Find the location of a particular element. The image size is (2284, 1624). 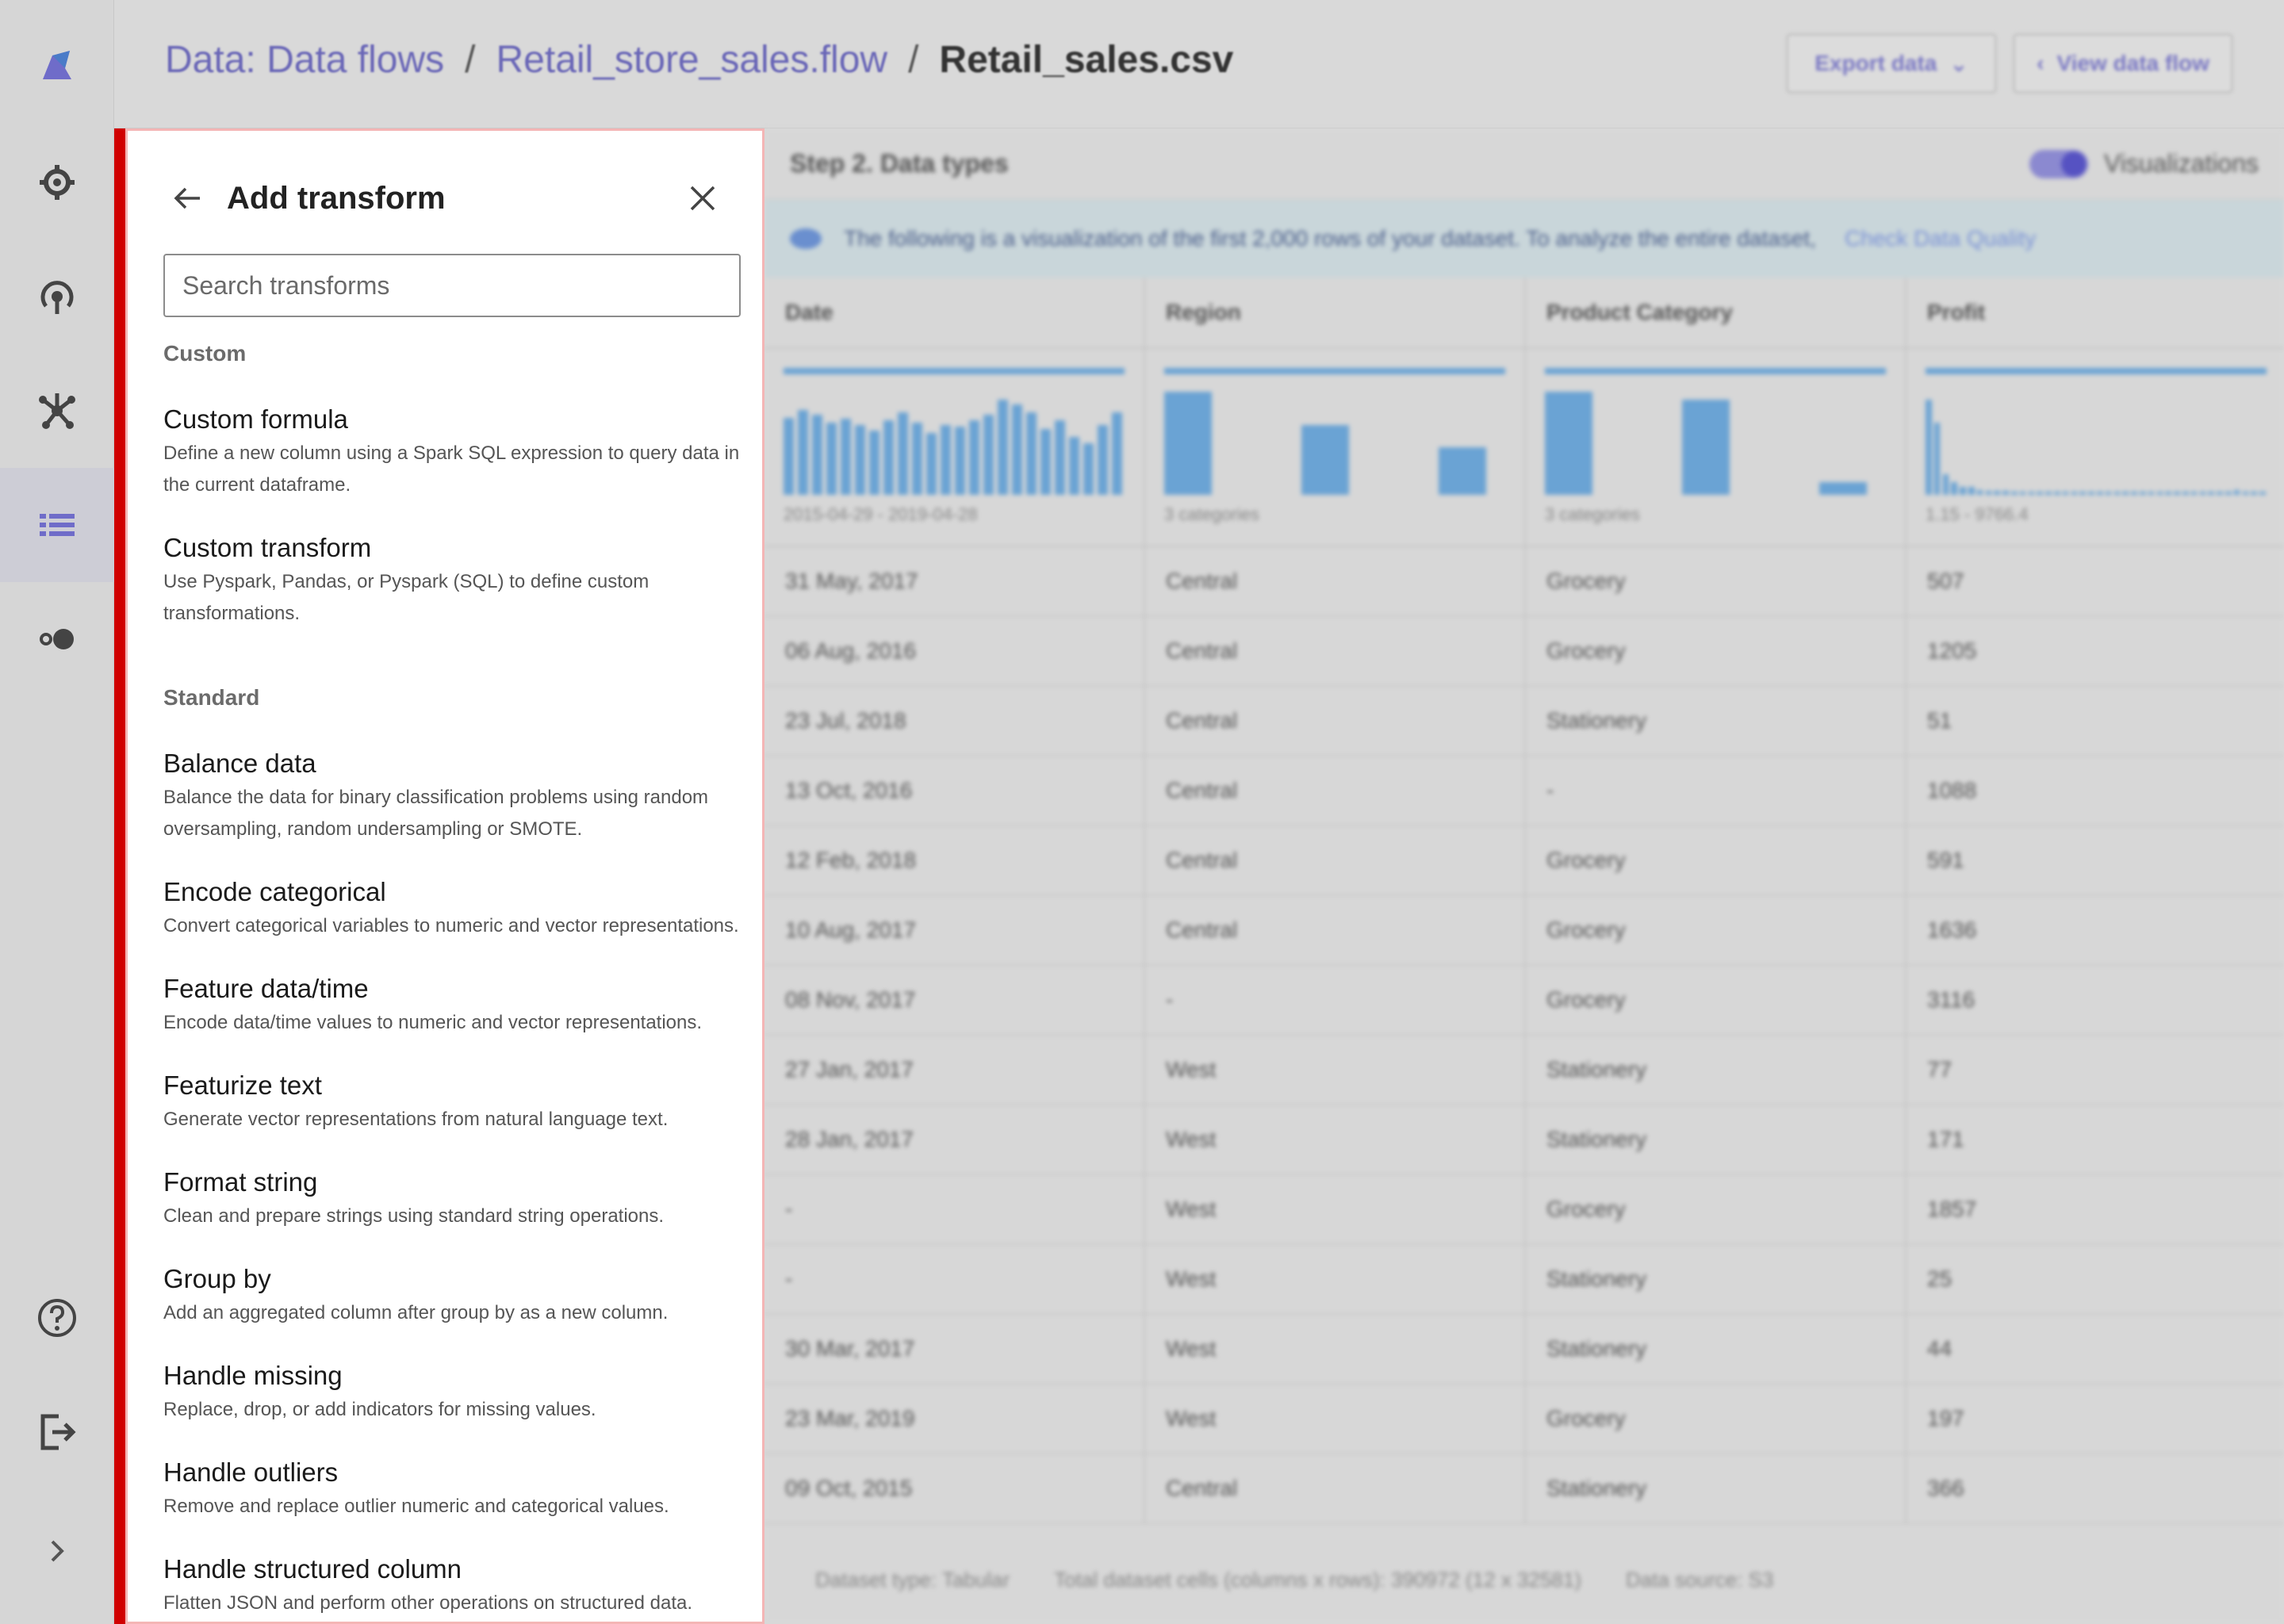

gear-icon is located at coordinates (57, 182).